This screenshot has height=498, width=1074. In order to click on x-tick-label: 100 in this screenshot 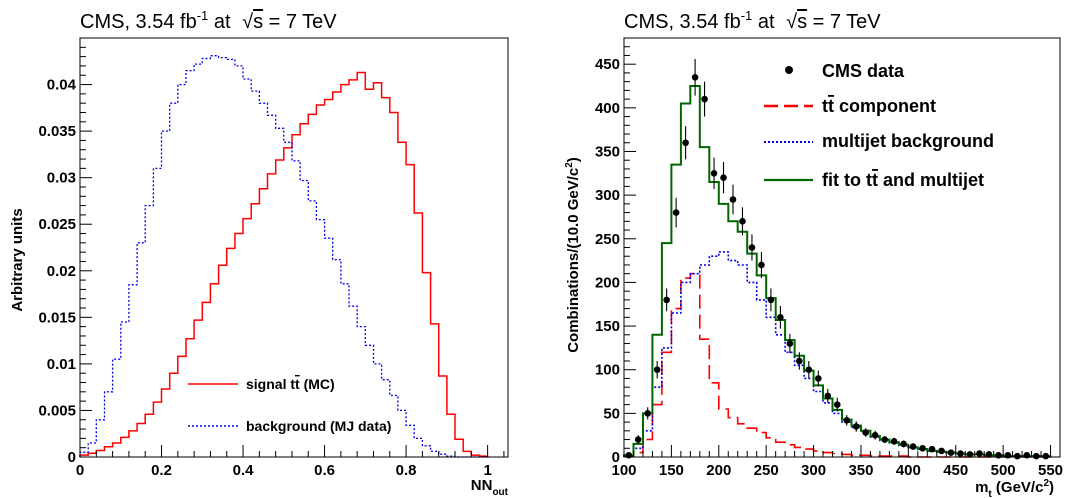, I will do `click(623, 470)`.